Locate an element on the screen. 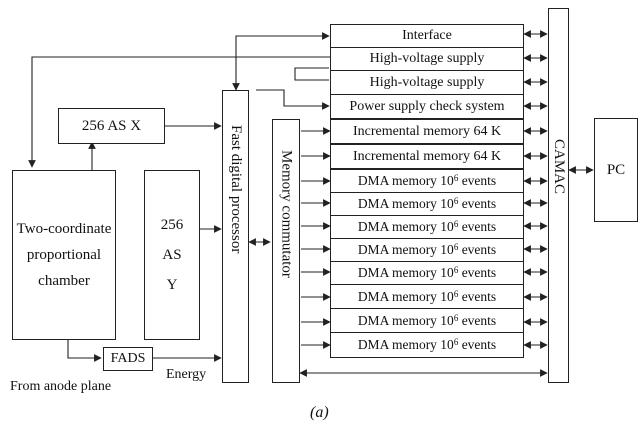 The width and height of the screenshot is (640, 431). as-x-block: 256 AS X is located at coordinates (111, 126).